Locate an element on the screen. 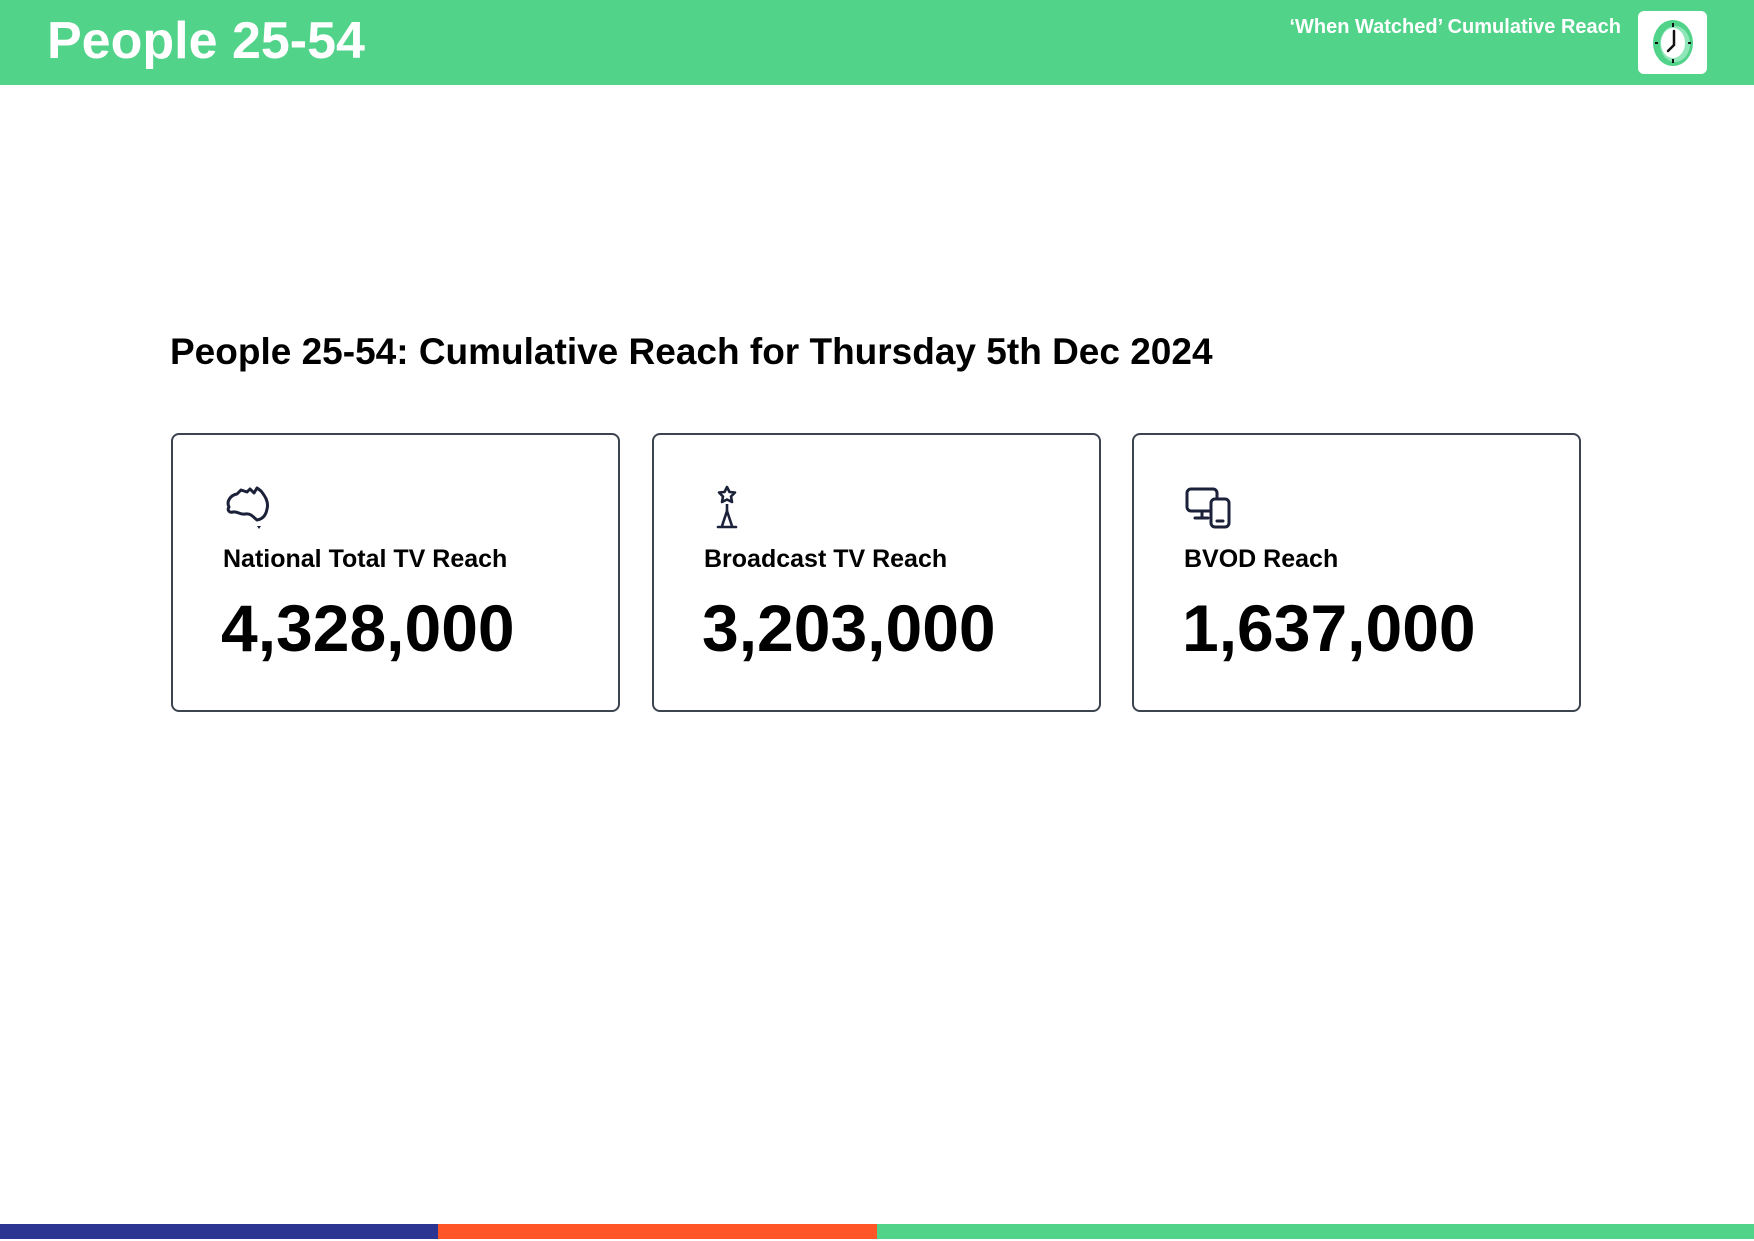 This screenshot has width=1754, height=1241. header-title: People 25-54 is located at coordinates (206, 41).